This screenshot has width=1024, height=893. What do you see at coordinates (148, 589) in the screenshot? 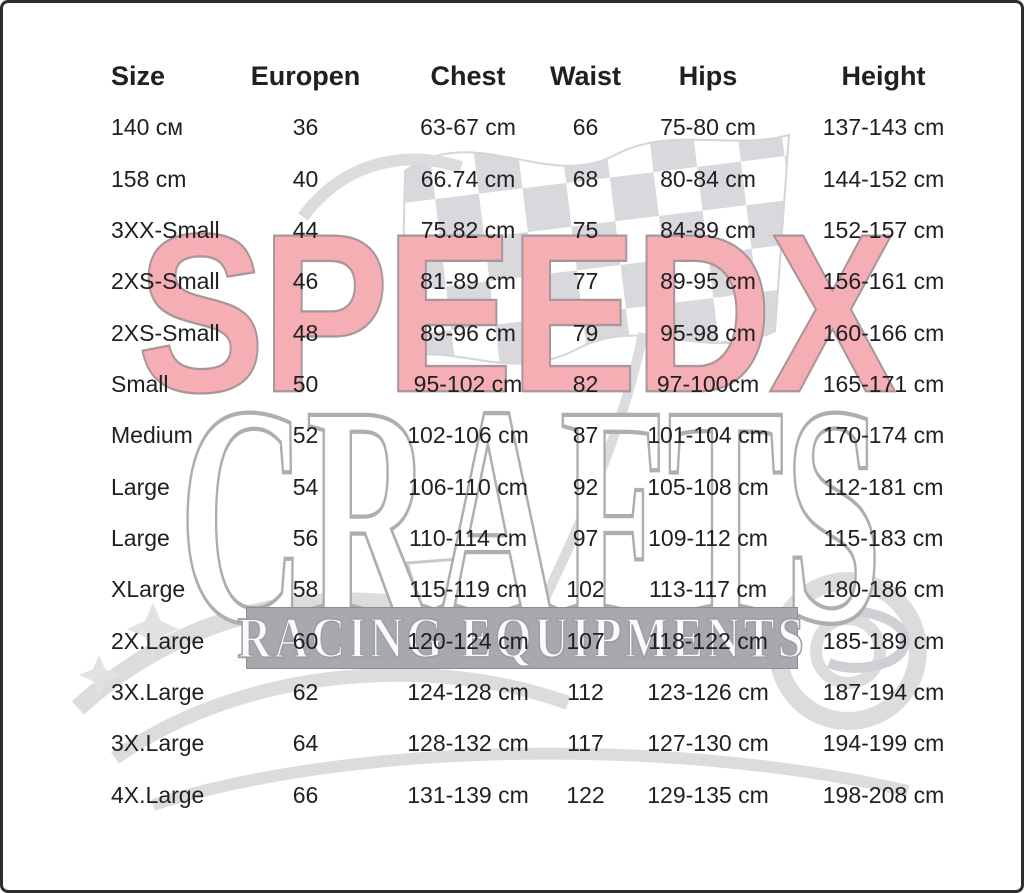
I see `table-cell: XLarge` at bounding box center [148, 589].